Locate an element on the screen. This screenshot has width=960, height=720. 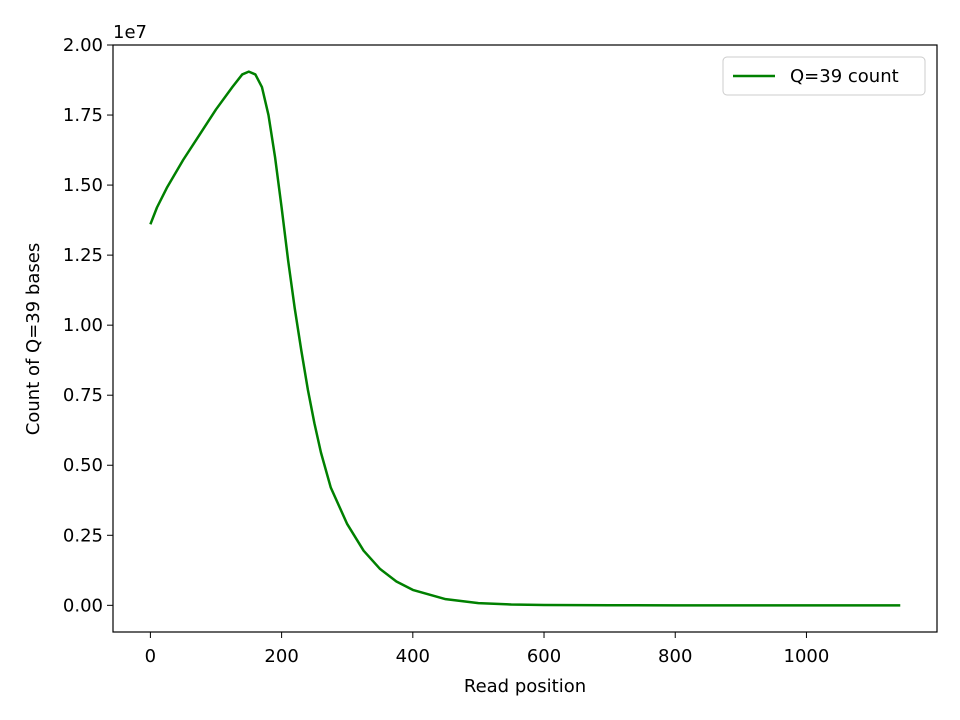
x-tick-label: 800 is located at coordinates (675, 656).